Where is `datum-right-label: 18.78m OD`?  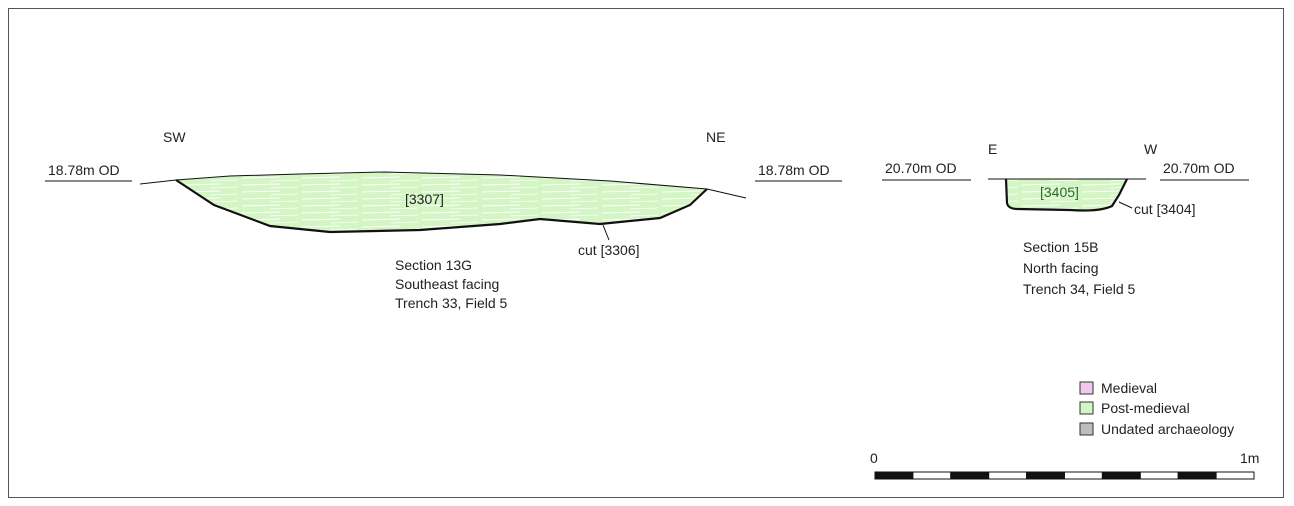
datum-right-label: 18.78m OD is located at coordinates (794, 170).